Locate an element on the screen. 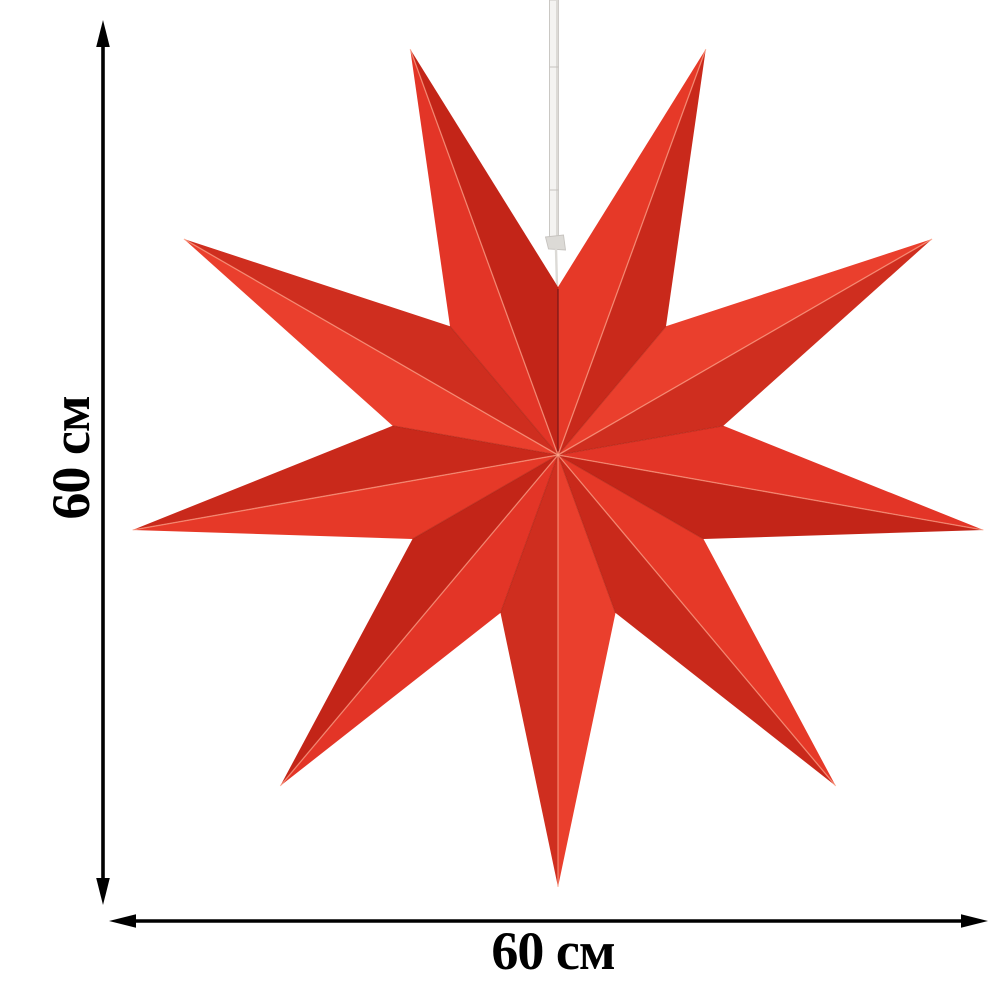 This screenshot has height=1000, width=1000. height-dimension-label: 60 см is located at coordinates (71, 458).